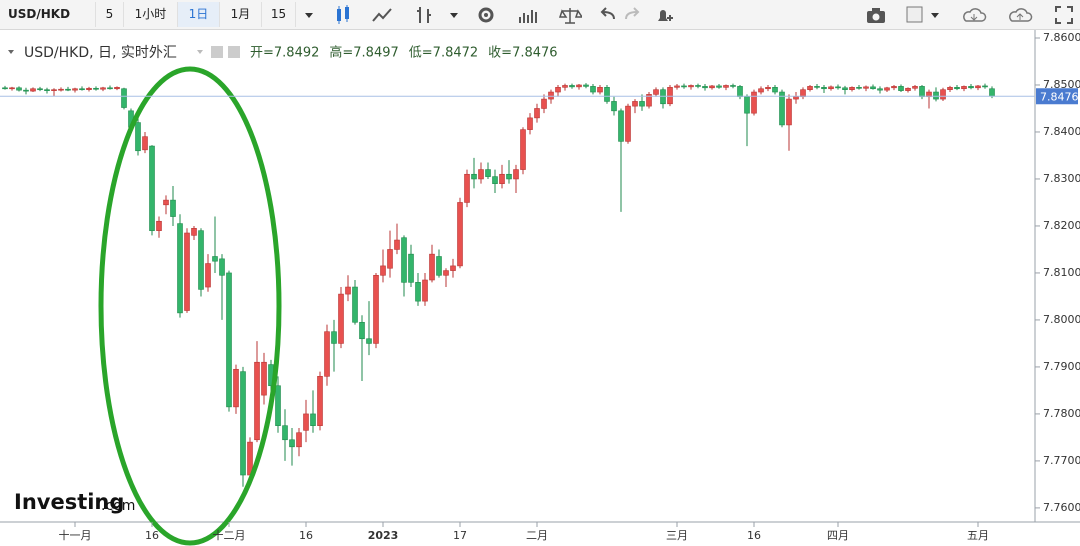  I want to click on interval-button: 1小时, so click(151, 14).